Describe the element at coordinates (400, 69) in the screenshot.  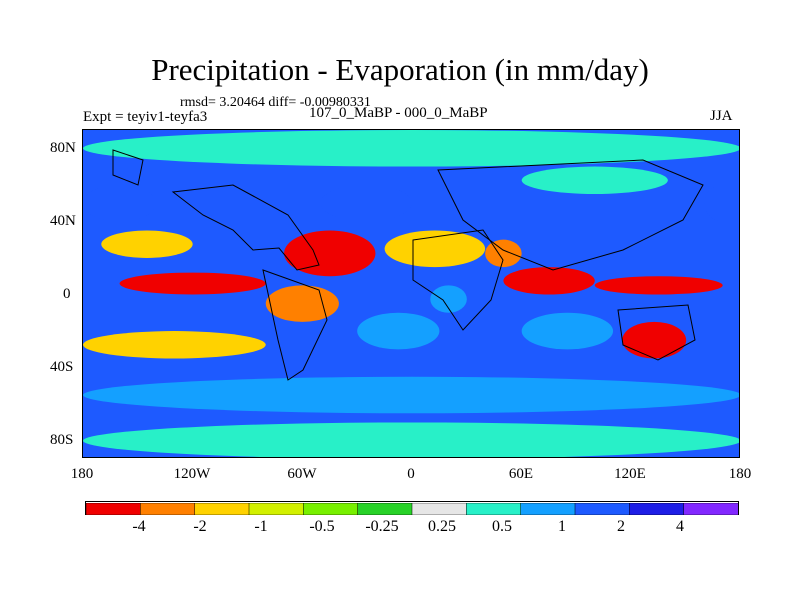
I see `chart-title: Precipitation - Evaporation (in mm/day)` at that location.